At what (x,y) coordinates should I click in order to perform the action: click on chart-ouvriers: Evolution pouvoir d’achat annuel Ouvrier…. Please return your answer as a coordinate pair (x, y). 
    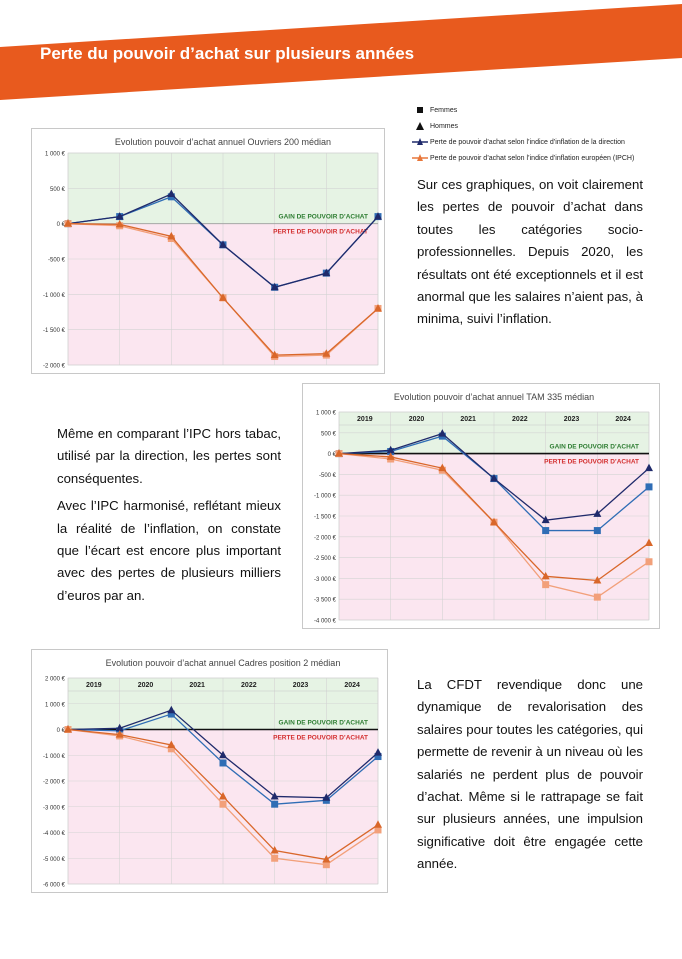
    Looking at the image, I should click on (208, 251).